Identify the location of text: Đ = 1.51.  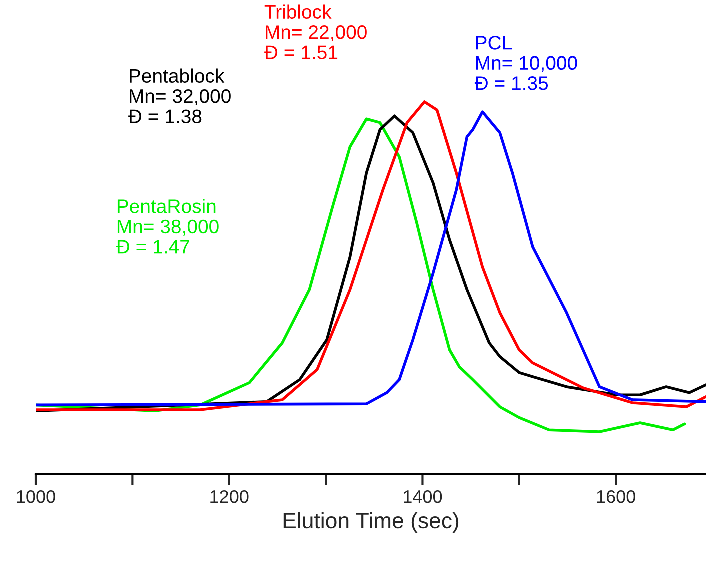
(301, 53).